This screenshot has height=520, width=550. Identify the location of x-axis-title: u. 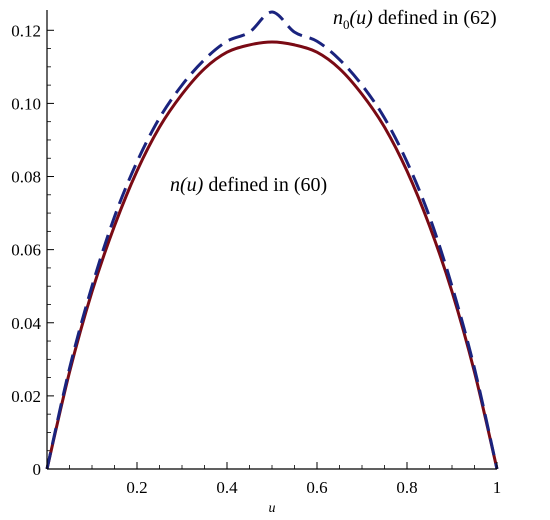
(272, 508).